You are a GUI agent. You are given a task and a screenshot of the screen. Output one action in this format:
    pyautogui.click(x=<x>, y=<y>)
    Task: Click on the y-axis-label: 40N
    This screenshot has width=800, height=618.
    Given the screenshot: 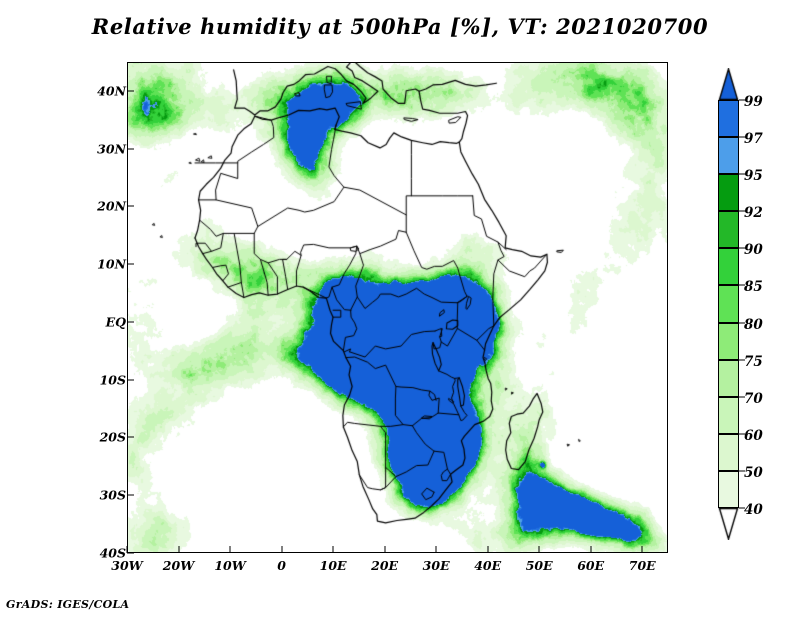 What is the action you would take?
    pyautogui.click(x=111, y=91)
    